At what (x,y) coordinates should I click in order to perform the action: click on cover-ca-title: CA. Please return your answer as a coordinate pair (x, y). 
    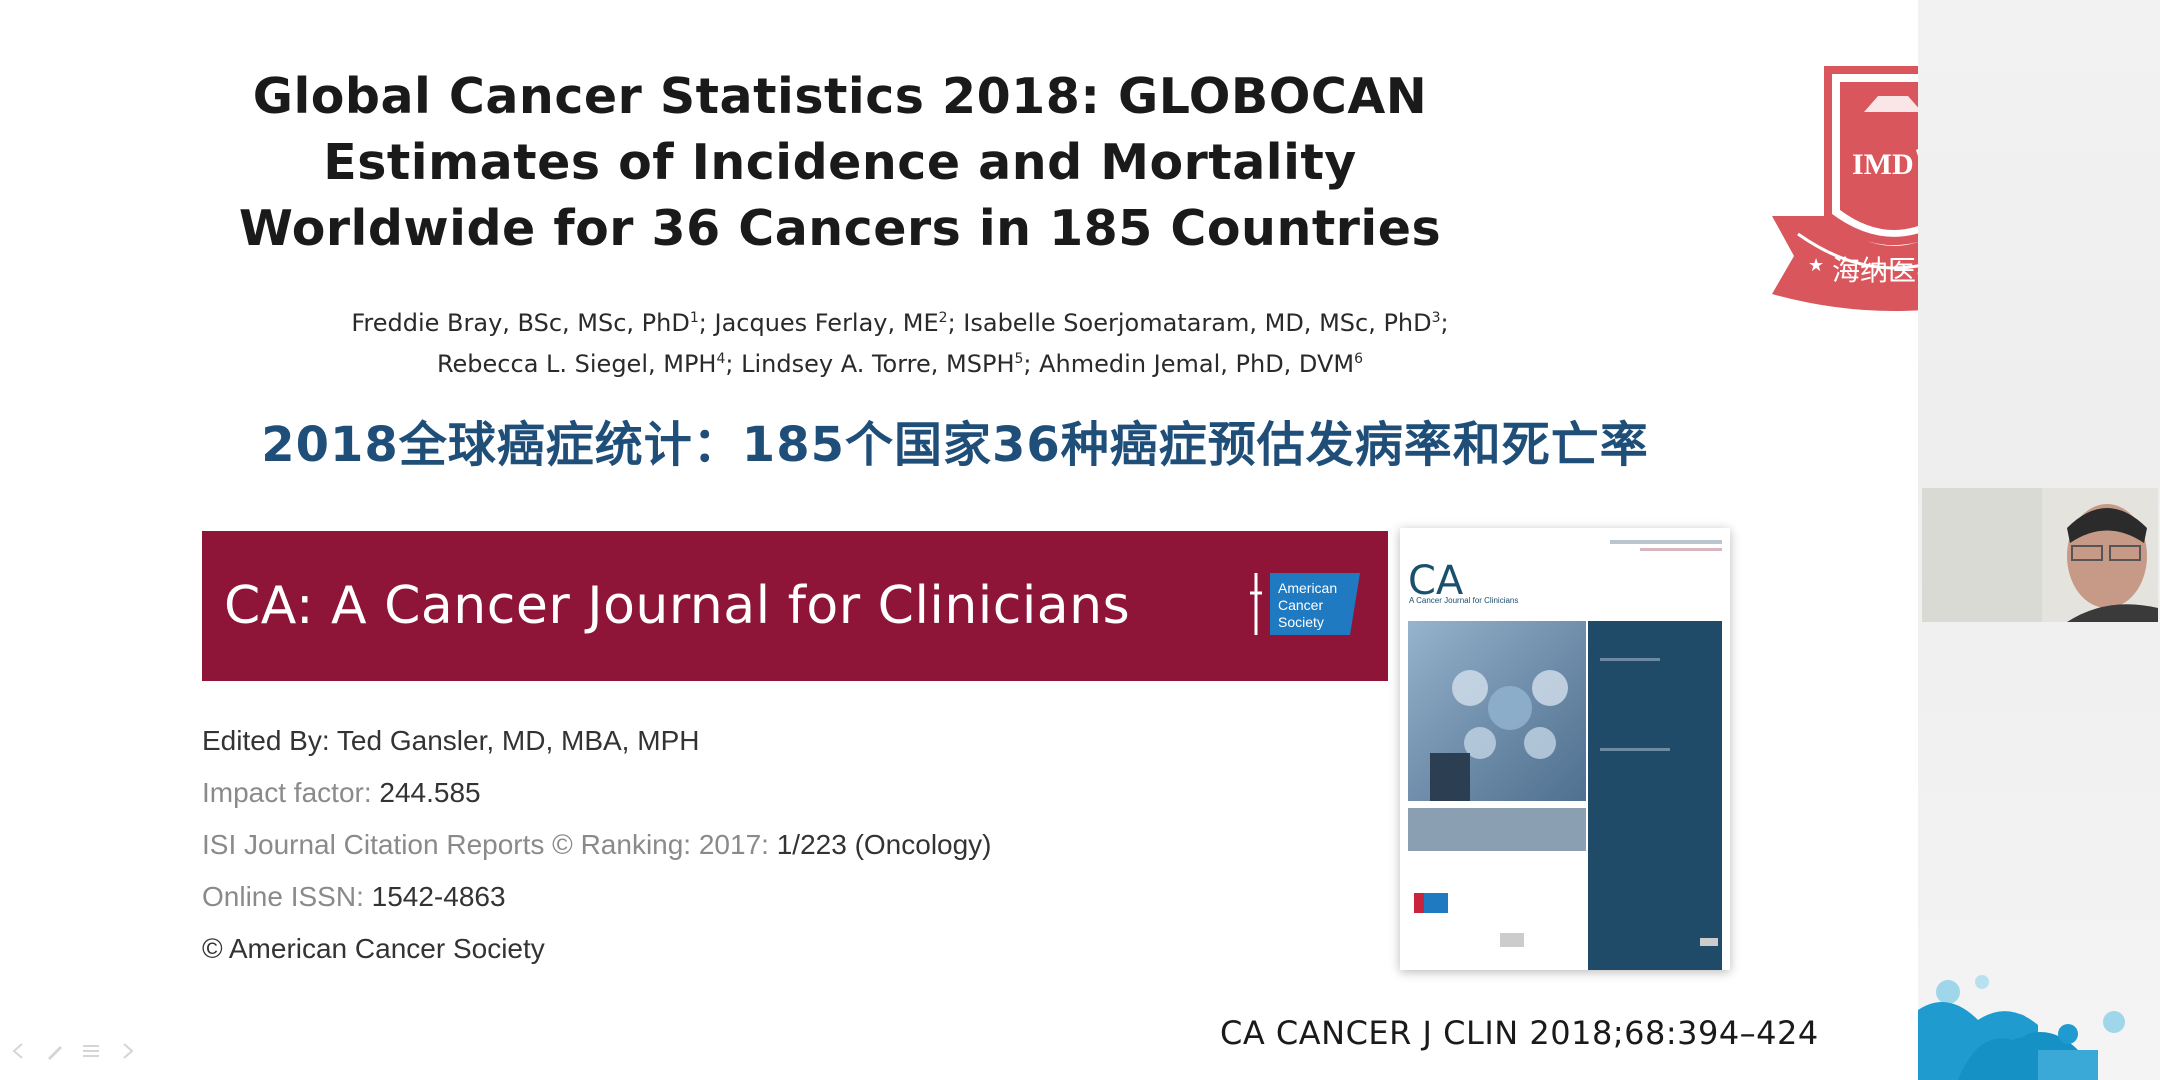
    Looking at the image, I should click on (1436, 581).